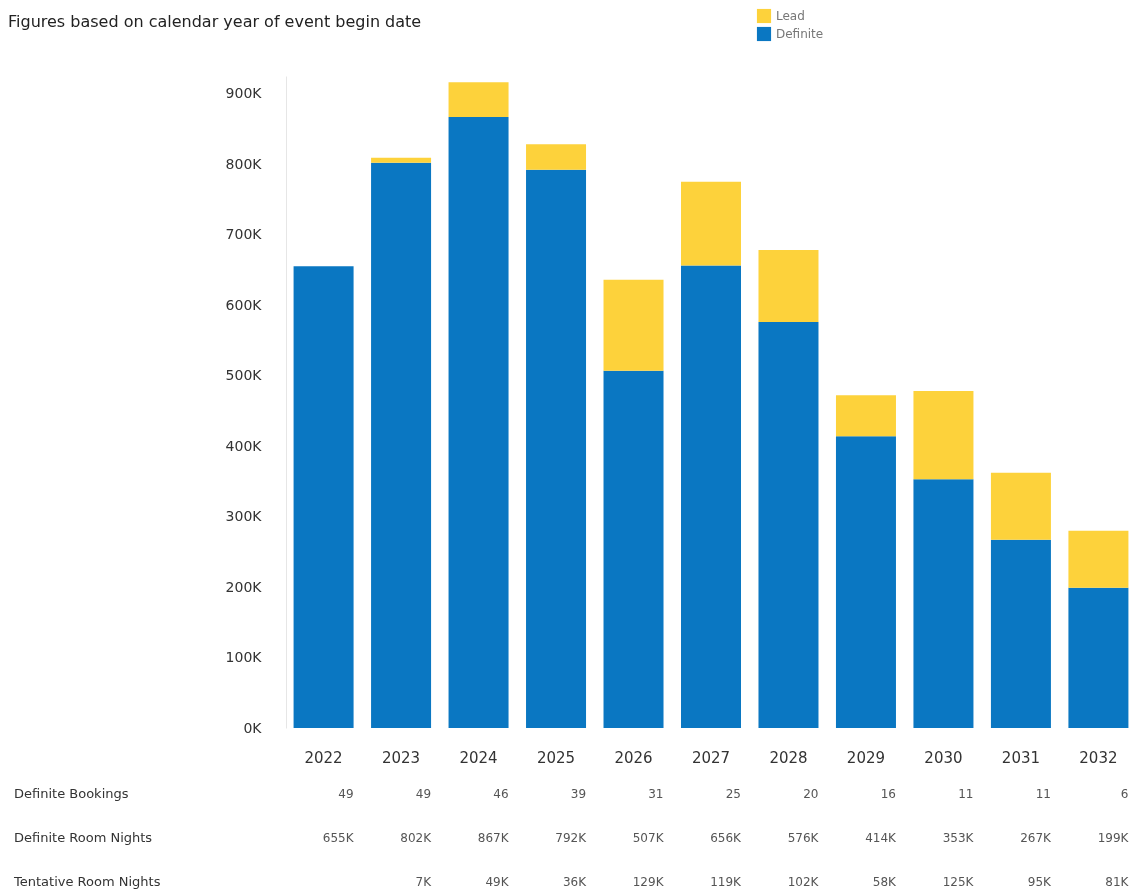 This screenshot has width=1146, height=892. Describe the element at coordinates (800, 34) in the screenshot. I see `legend-label: Definite` at that location.